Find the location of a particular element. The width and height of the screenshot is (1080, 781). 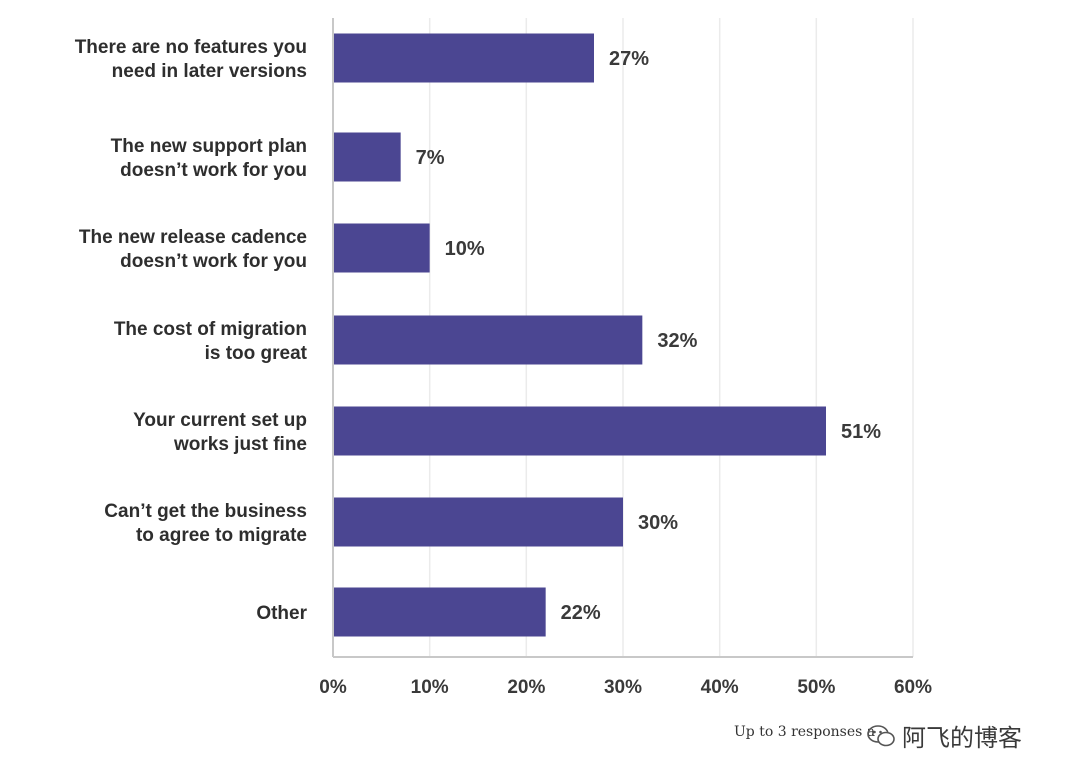

bar-value-label: 22% is located at coordinates (581, 613).